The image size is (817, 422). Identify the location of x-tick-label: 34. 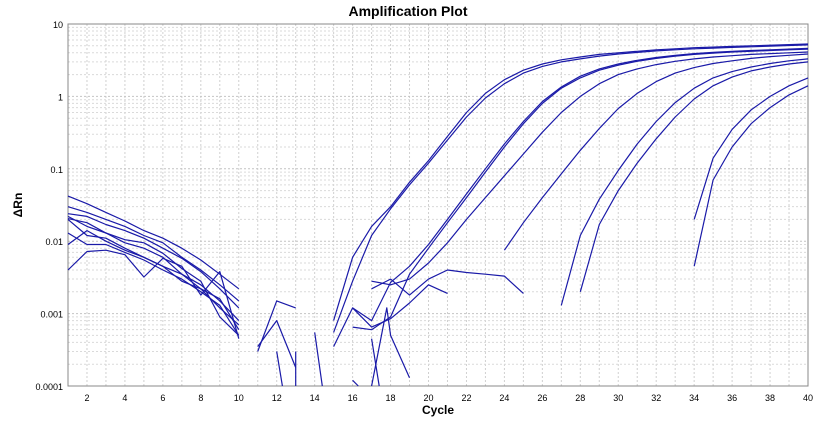
(694, 398).